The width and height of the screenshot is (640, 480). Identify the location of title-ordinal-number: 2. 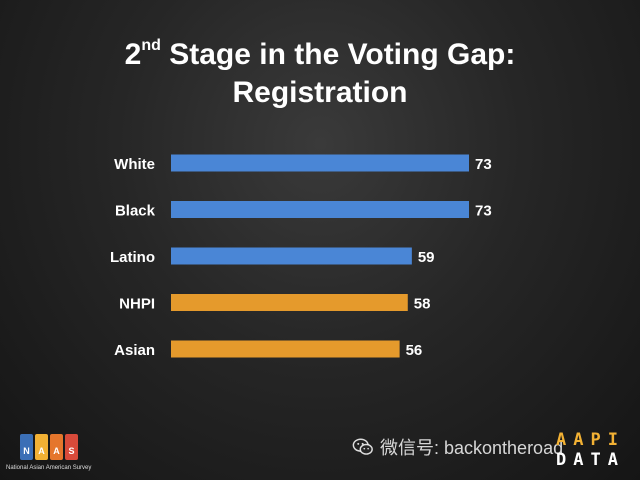
(133, 54).